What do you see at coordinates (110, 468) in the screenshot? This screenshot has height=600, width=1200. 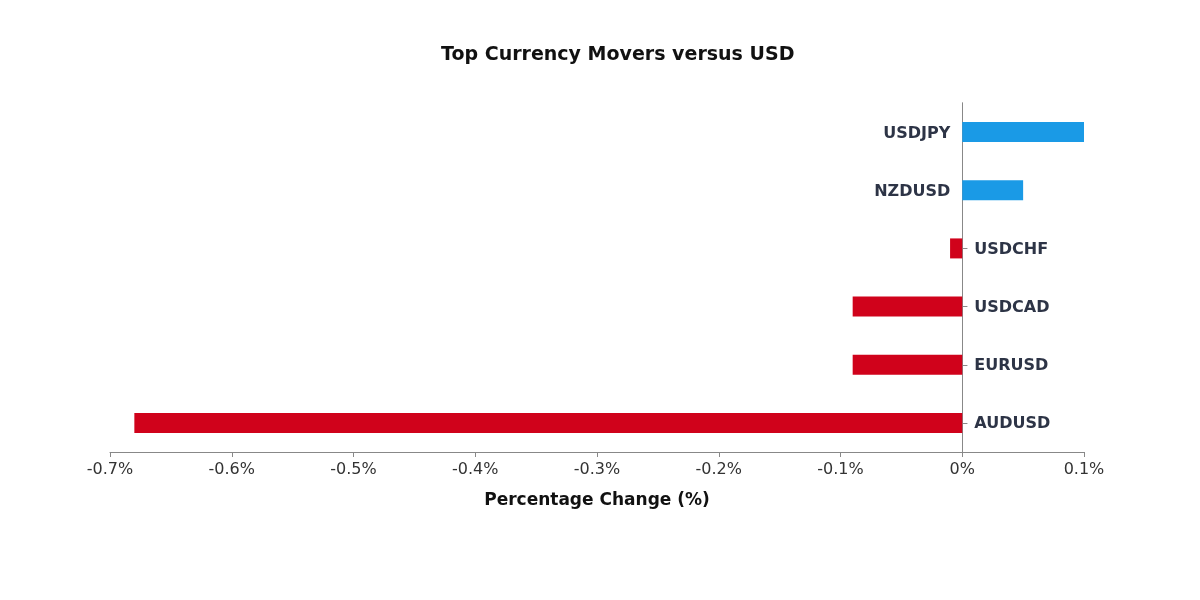 I see `x-tick-label: -0.7%` at bounding box center [110, 468].